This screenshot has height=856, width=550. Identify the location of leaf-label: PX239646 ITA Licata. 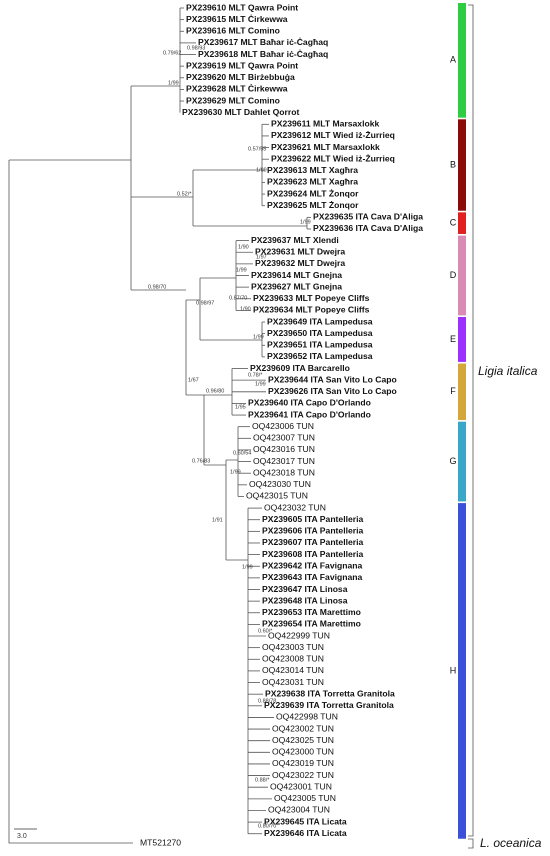
(305, 833).